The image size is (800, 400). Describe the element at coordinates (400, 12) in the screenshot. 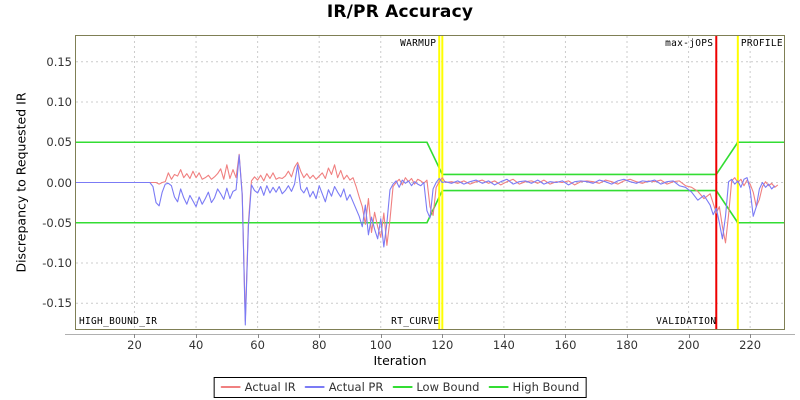

I see `page-title: IR/PR Accuracy` at that location.